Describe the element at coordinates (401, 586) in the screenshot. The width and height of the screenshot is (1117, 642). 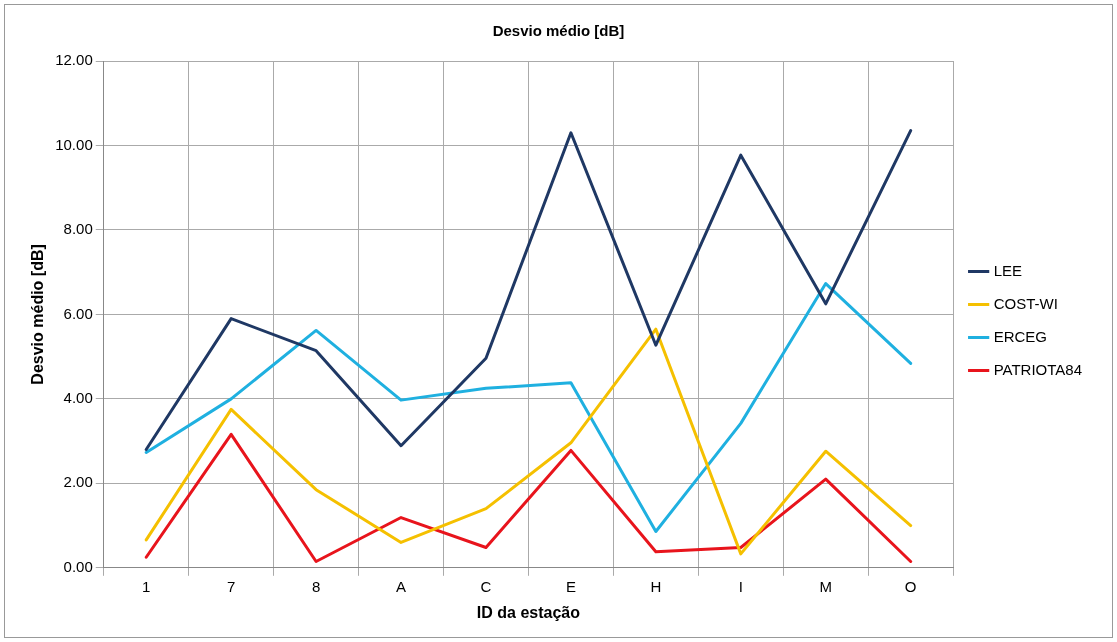
I see `x-tick-label: A` at that location.